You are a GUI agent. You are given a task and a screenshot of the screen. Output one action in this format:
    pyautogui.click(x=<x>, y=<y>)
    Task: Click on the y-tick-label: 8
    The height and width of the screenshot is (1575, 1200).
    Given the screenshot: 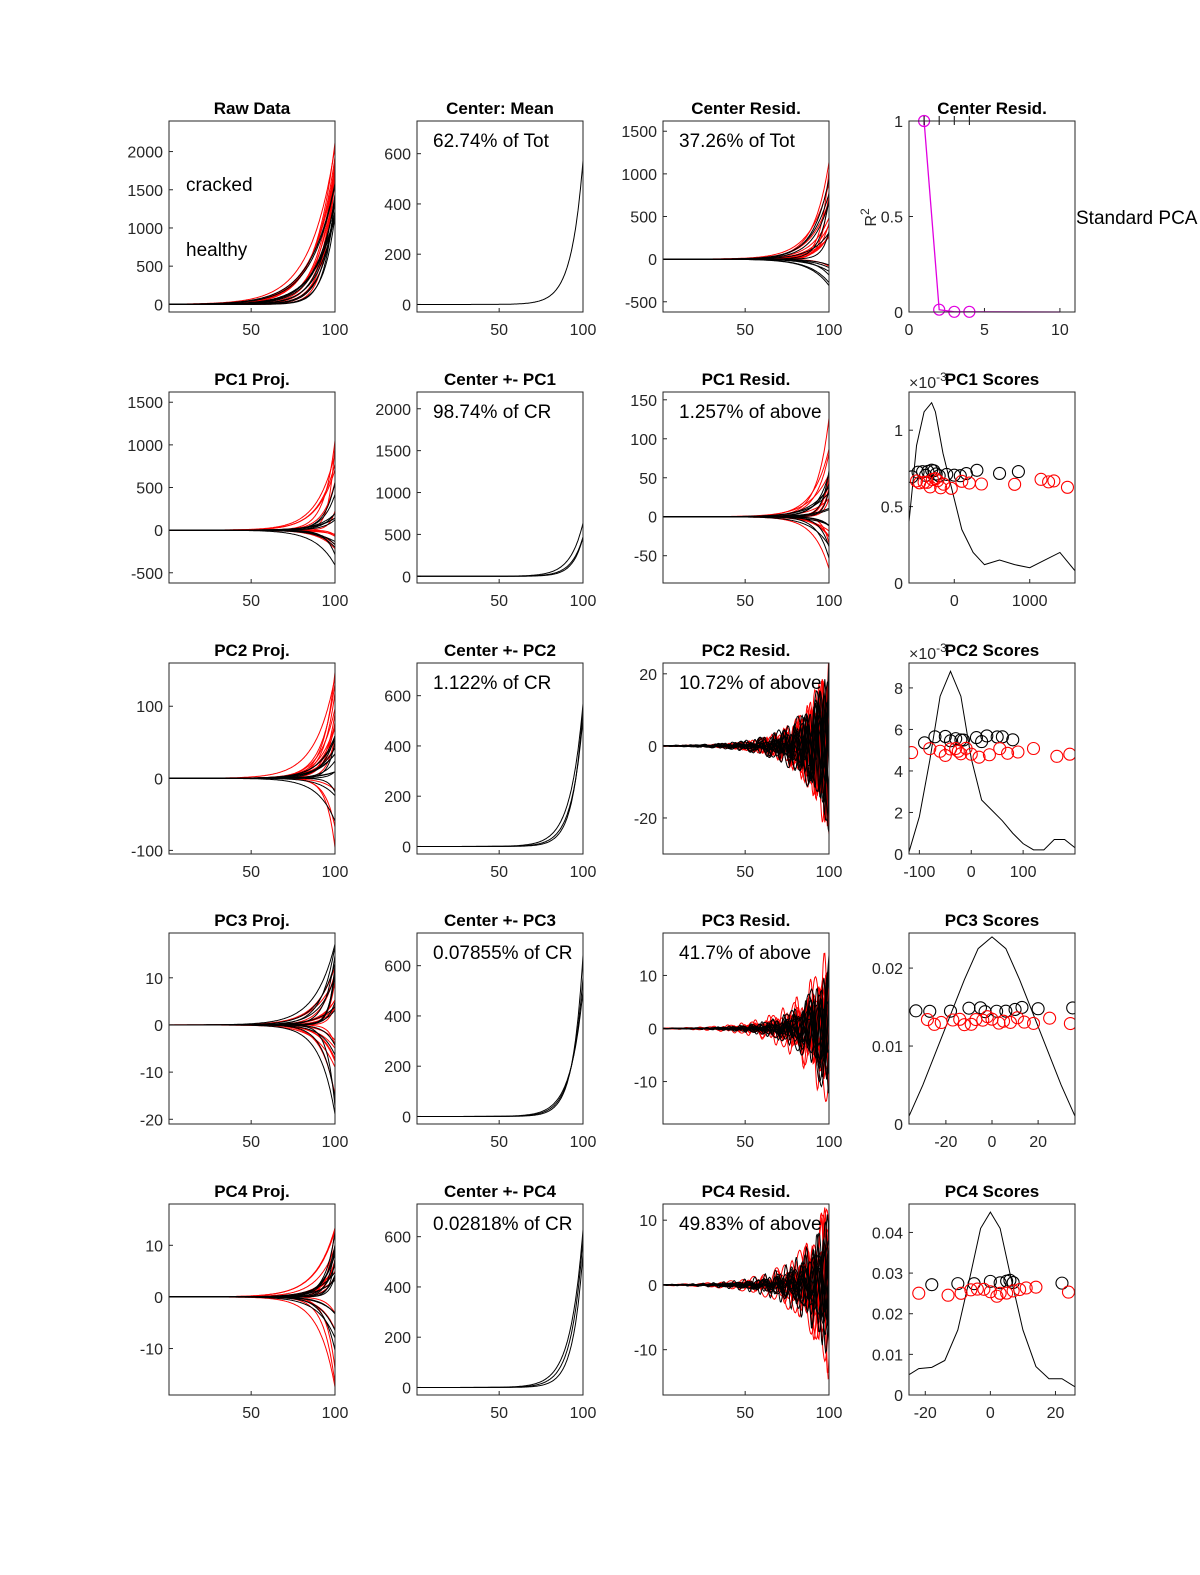 What is the action you would take?
    pyautogui.click(x=898, y=689)
    